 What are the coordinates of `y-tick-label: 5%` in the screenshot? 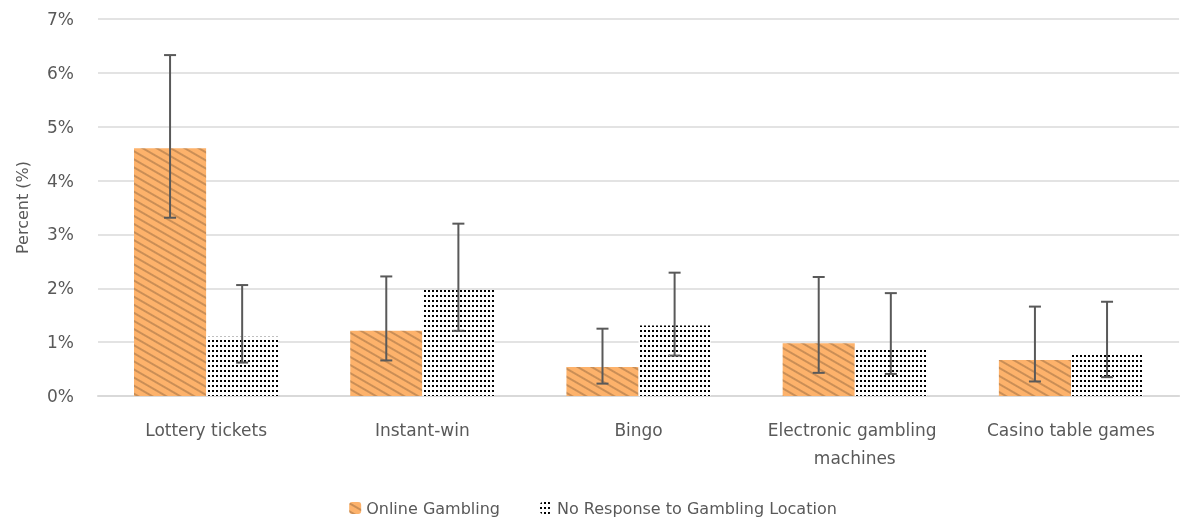 It's located at (60, 126).